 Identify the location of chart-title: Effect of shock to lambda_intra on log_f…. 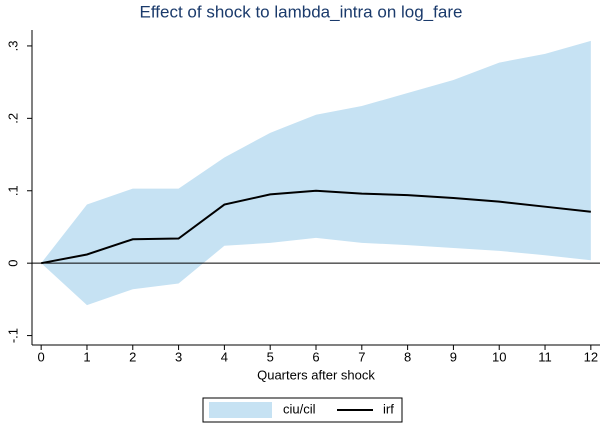
(301, 11).